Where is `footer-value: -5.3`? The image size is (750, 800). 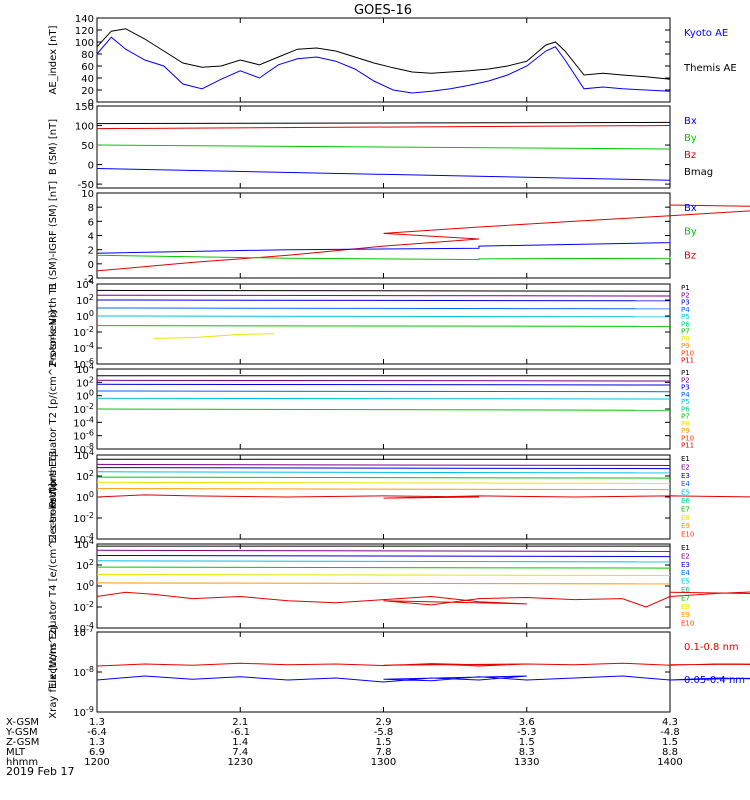
footer-value: -5.3 is located at coordinates (527, 732).